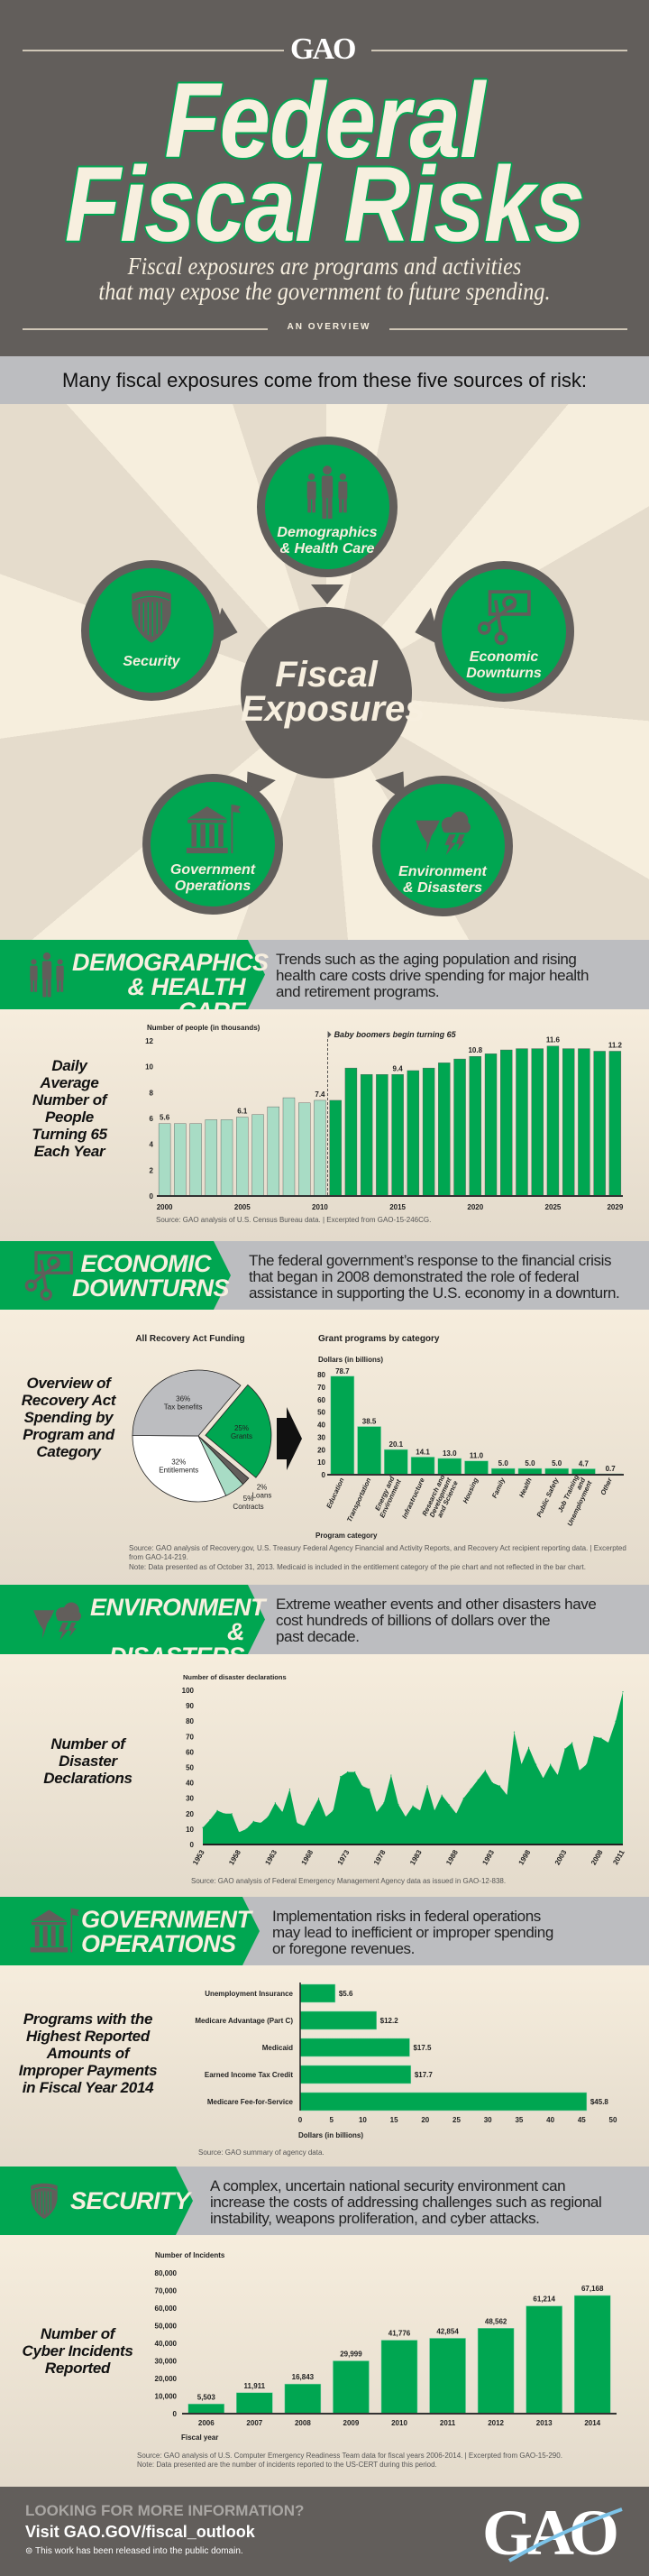 This screenshot has width=649, height=2576. Describe the element at coordinates (206, 2397) in the screenshot. I see `data-label: 5,503` at that location.